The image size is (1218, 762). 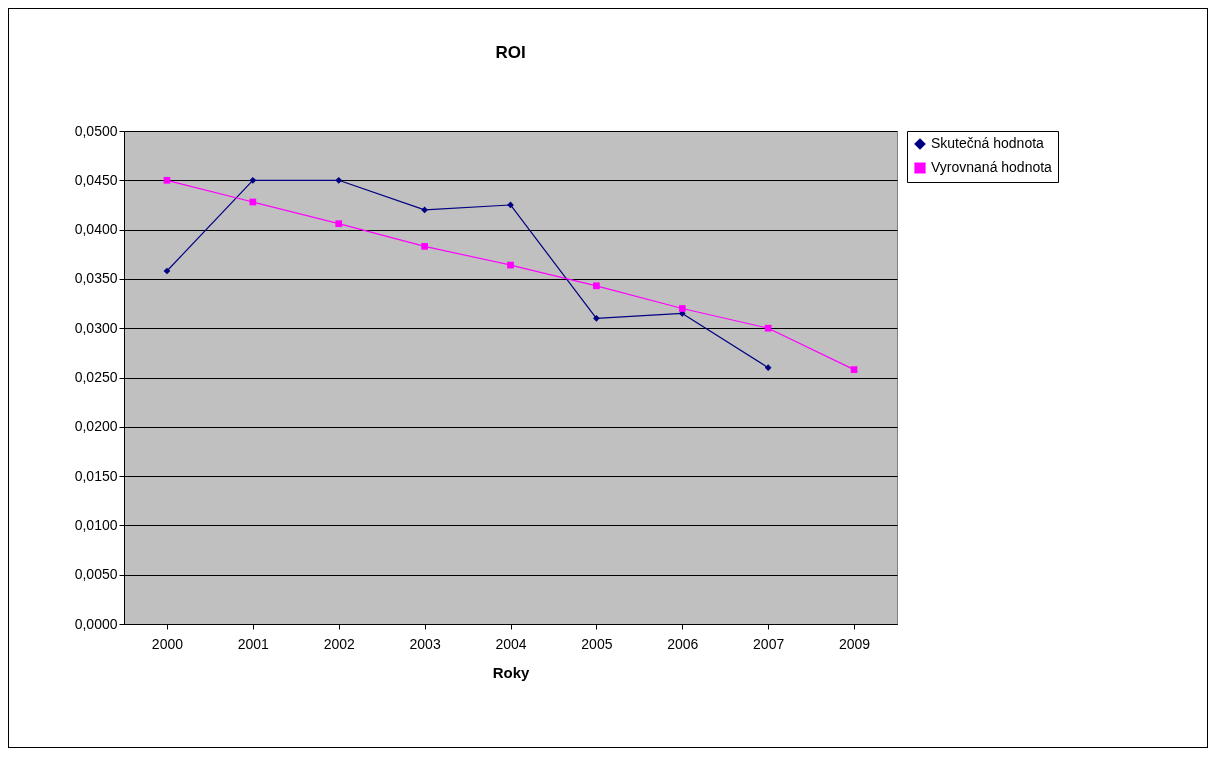 I want to click on legend-label: Skutečná hodnota, so click(x=988, y=143).